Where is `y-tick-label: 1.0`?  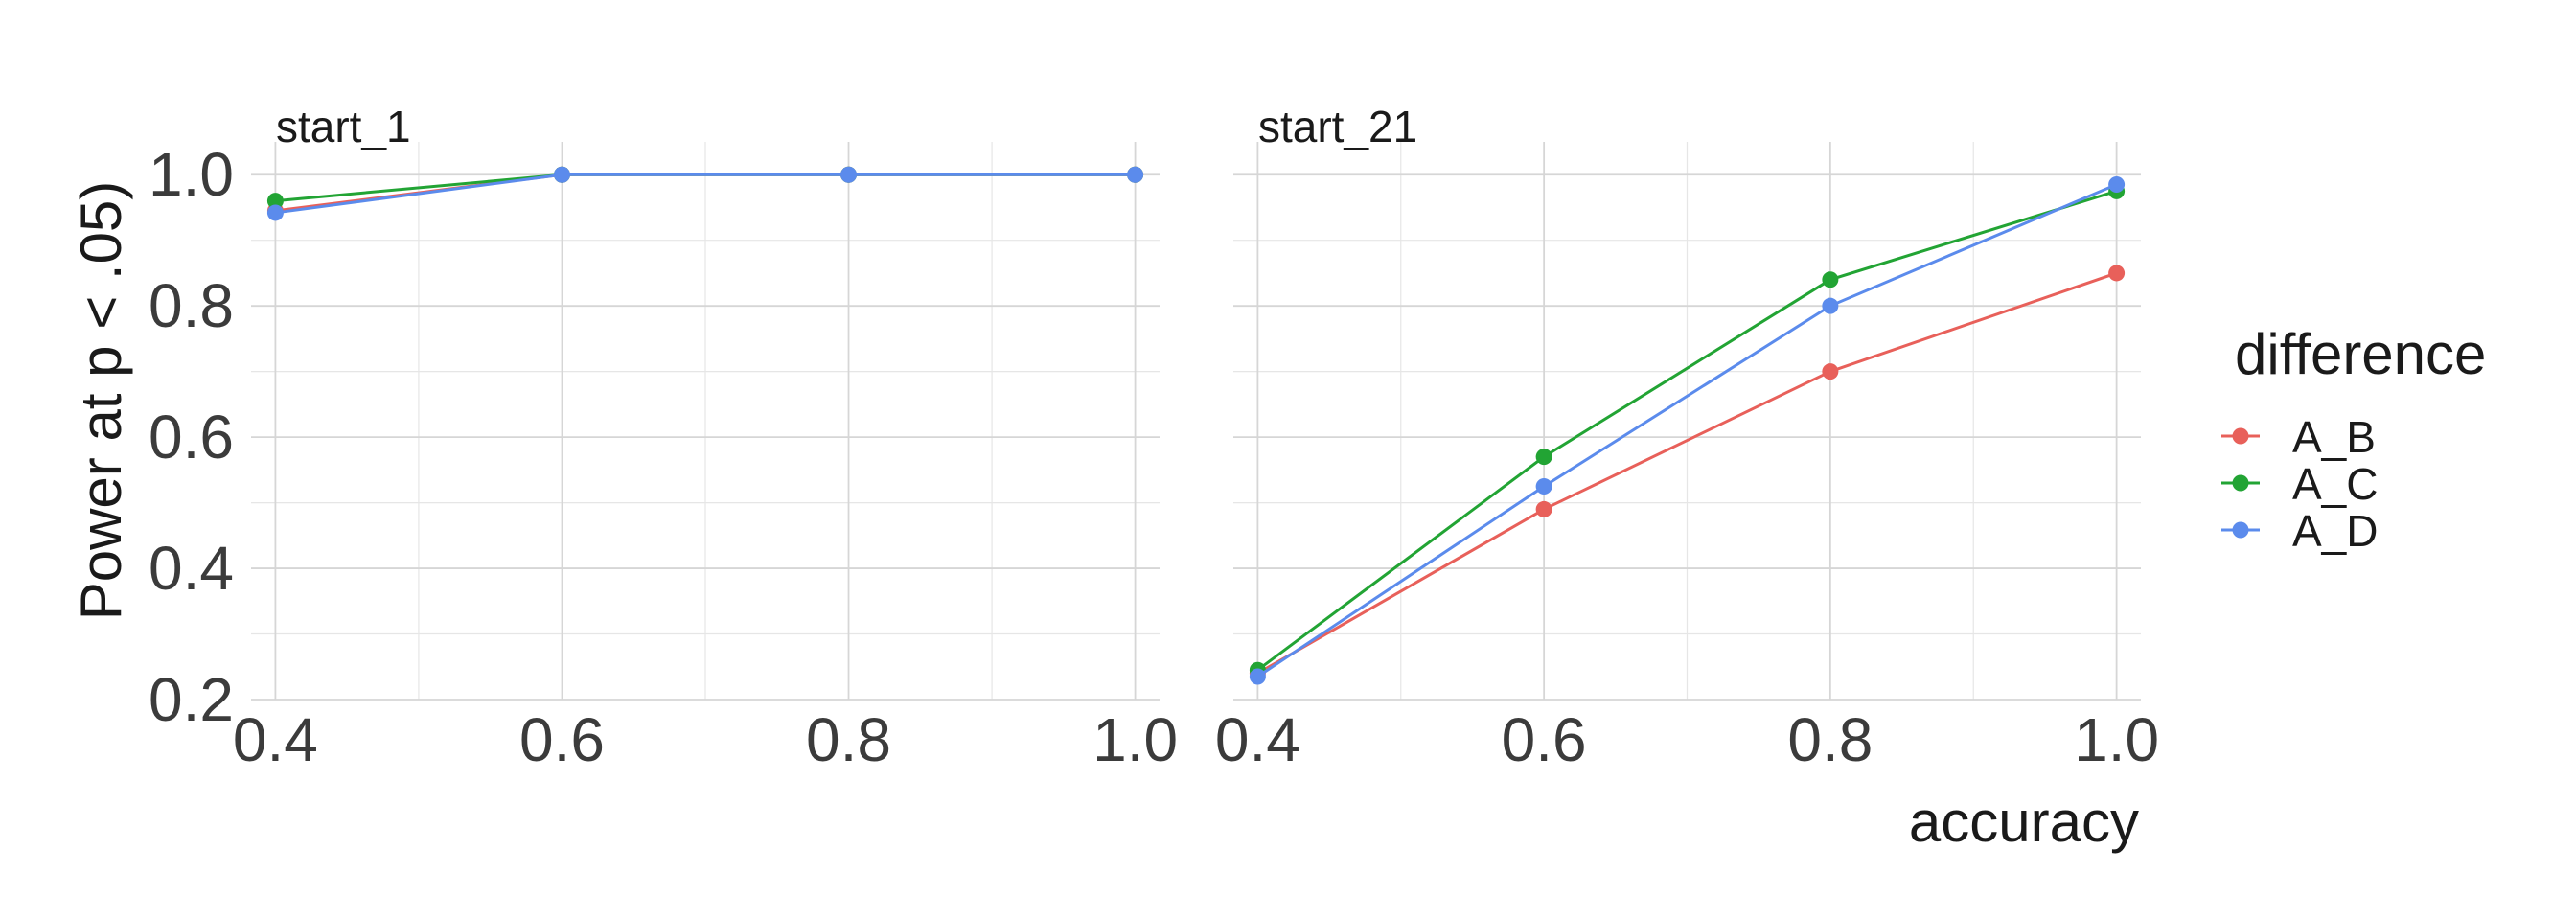
y-tick-label: 1.0 is located at coordinates (191, 174).